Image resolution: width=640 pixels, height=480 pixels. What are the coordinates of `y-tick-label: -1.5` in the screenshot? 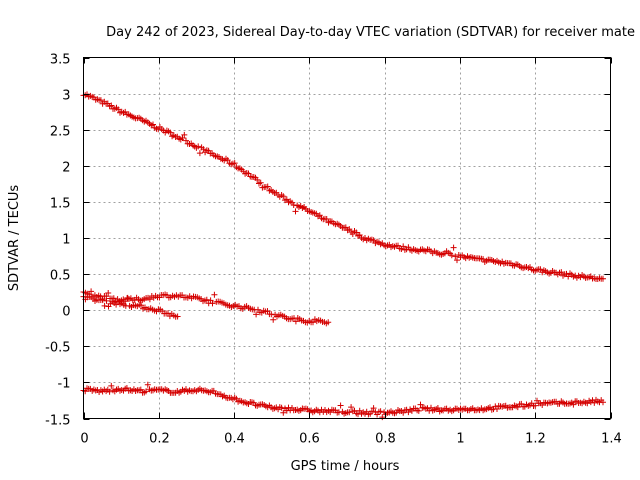 It's located at (57, 421).